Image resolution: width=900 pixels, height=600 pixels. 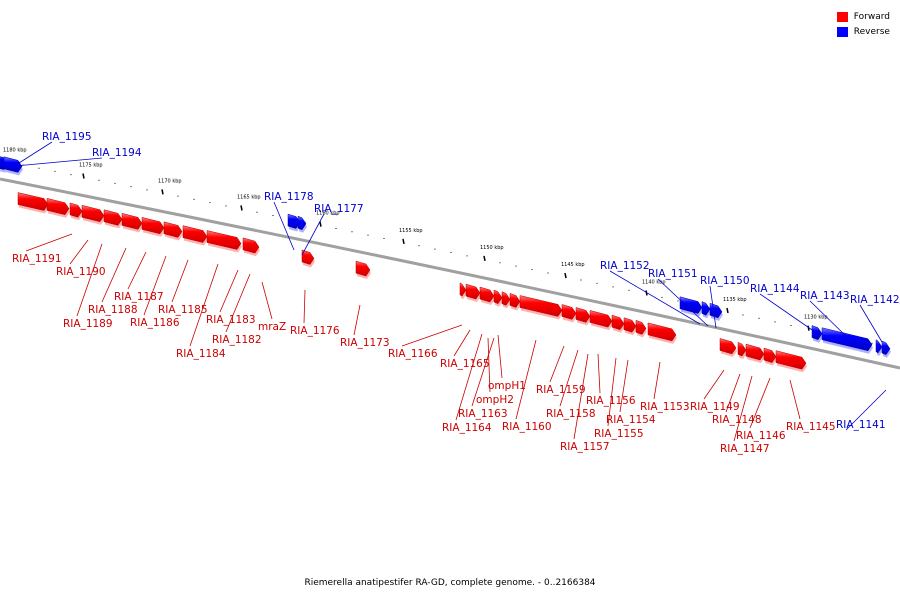 What do you see at coordinates (619, 434) in the screenshot?
I see `gene-label: RIA_1155` at bounding box center [619, 434].